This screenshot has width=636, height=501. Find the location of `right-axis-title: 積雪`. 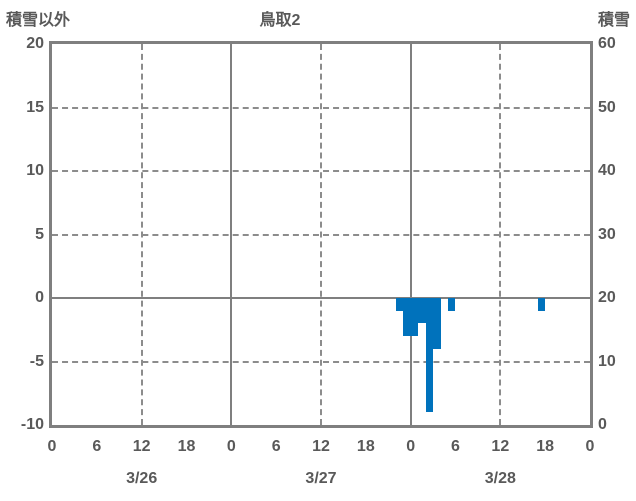

right-axis-title: 積雪 is located at coordinates (613, 20).